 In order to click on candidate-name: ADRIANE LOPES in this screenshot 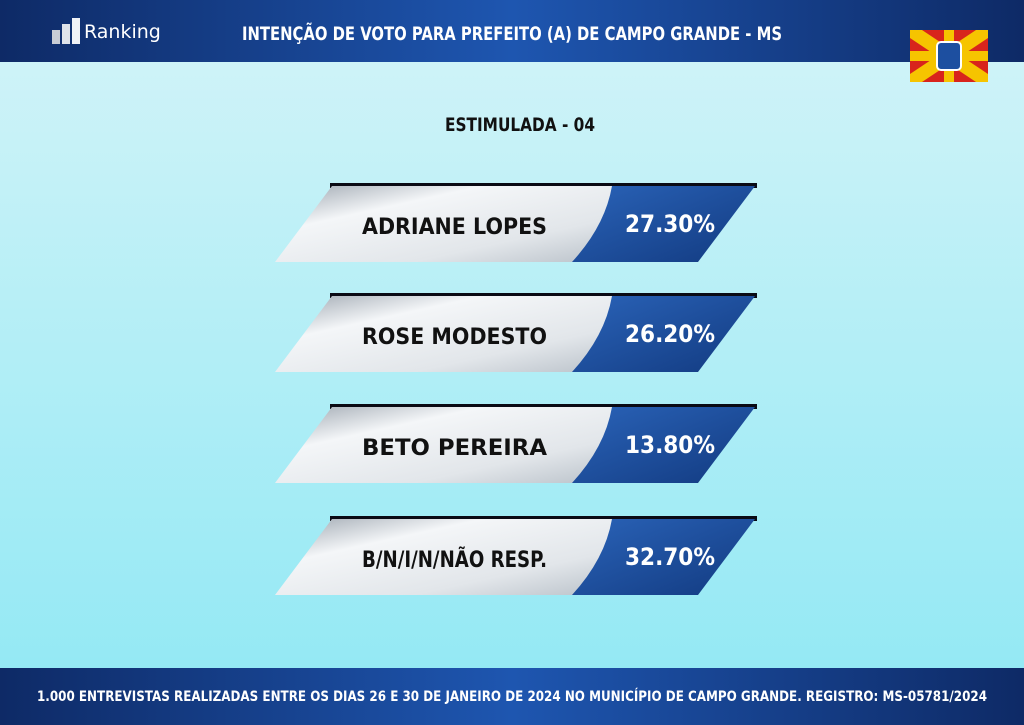, I will do `click(454, 227)`.